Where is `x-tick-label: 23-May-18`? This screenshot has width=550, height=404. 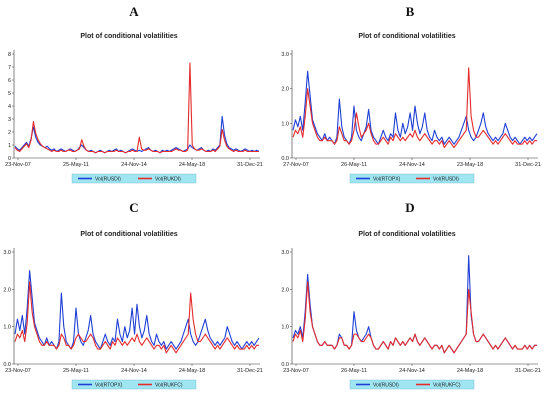 x-tick-label: 23-May-18 is located at coordinates (470, 165).